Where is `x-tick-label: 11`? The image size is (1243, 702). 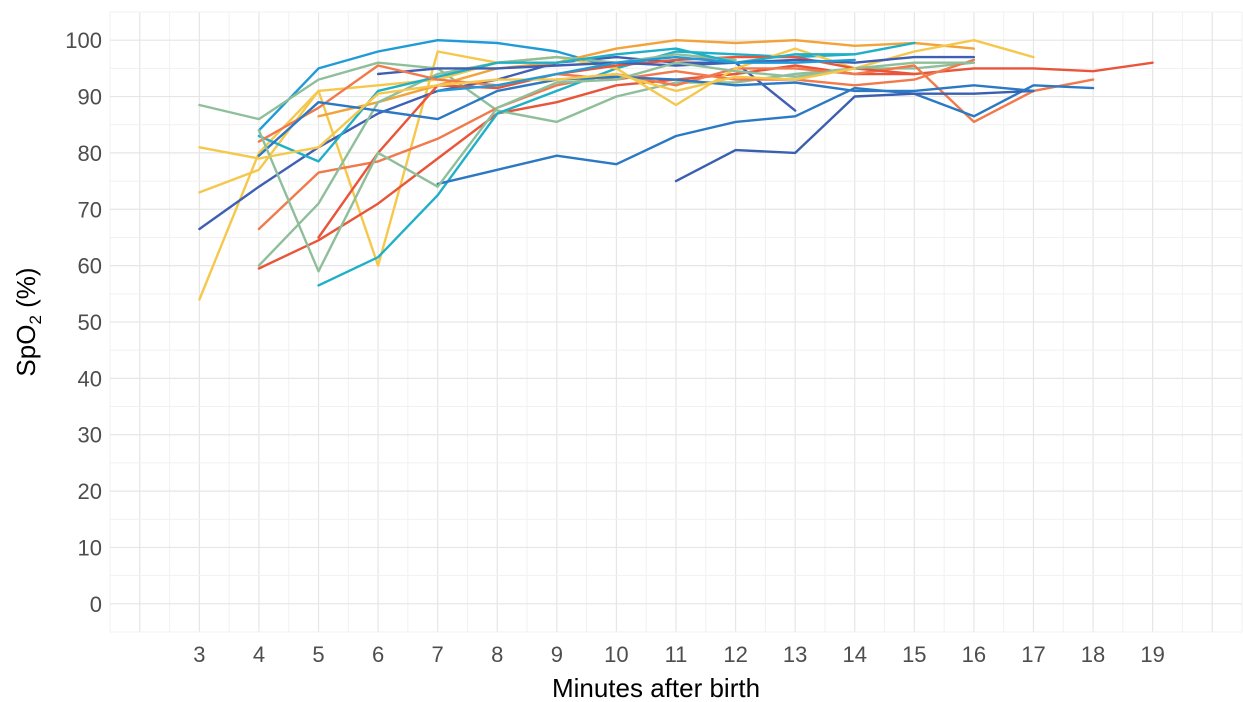
x-tick-label: 11 is located at coordinates (676, 654).